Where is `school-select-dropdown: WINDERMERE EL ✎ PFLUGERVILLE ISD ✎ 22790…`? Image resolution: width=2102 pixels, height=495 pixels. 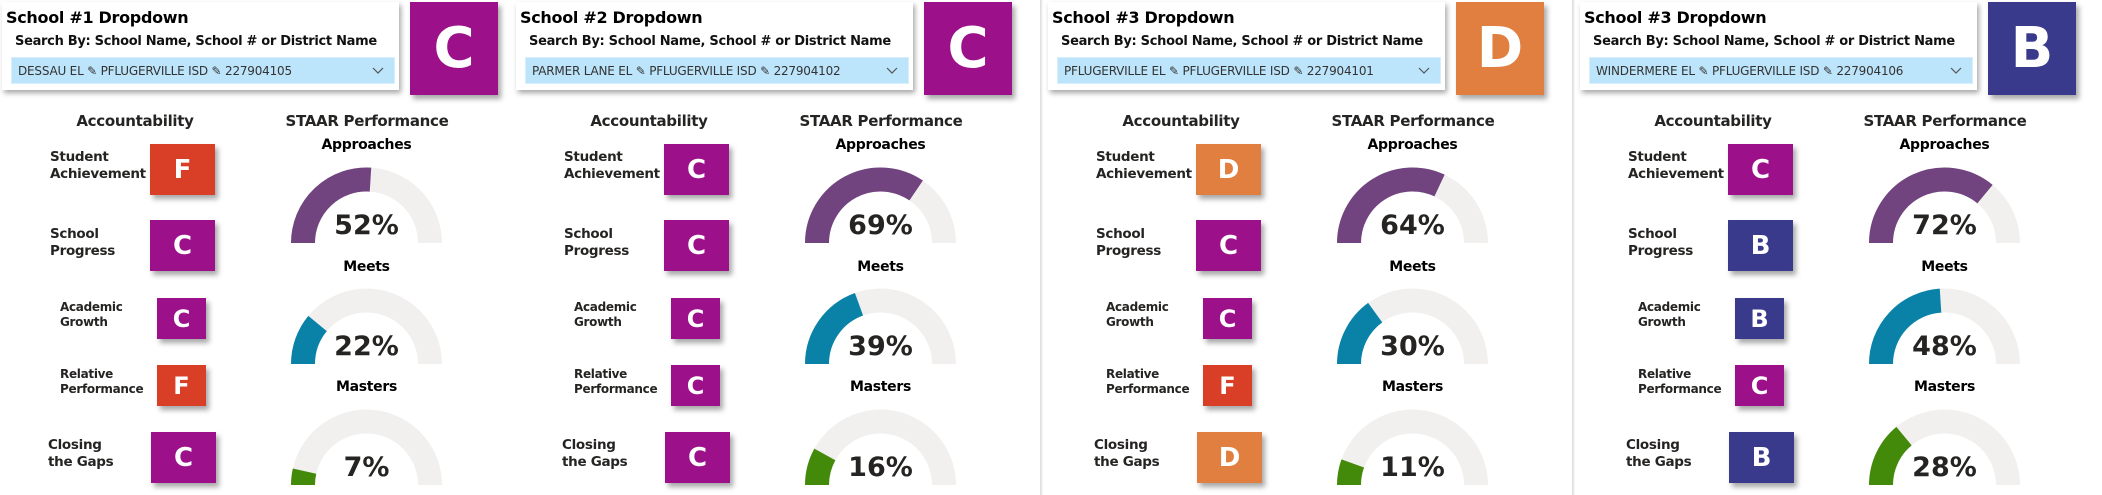 school-select-dropdown: WINDERMERE EL ✎ PFLUGERVILLE ISD ✎ 22790… is located at coordinates (1781, 70).